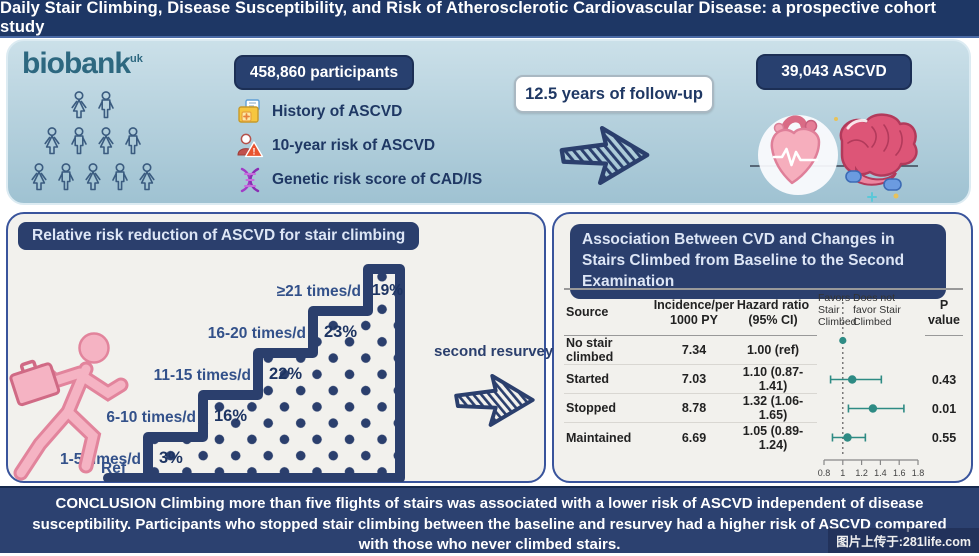  What do you see at coordinates (834, 72) in the screenshot?
I see `ascvd-count-badge: 39,043 ASCVD` at bounding box center [834, 72].